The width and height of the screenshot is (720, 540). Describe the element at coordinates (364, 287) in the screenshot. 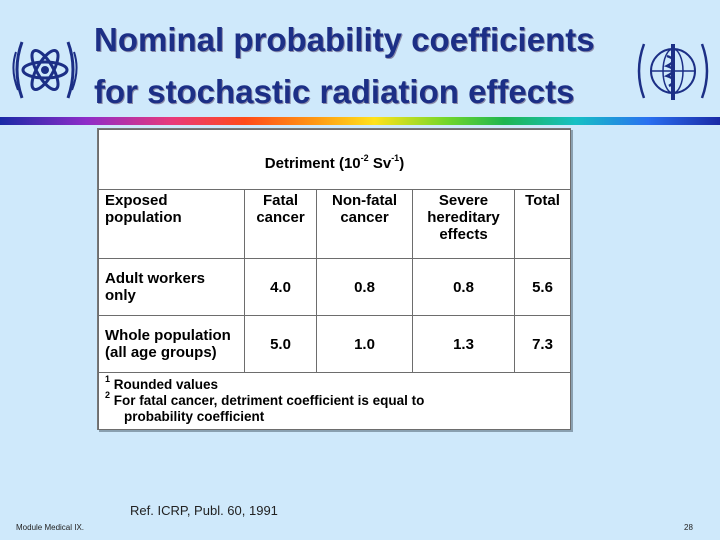

I see `cell-nonfatal: 0.8` at that location.